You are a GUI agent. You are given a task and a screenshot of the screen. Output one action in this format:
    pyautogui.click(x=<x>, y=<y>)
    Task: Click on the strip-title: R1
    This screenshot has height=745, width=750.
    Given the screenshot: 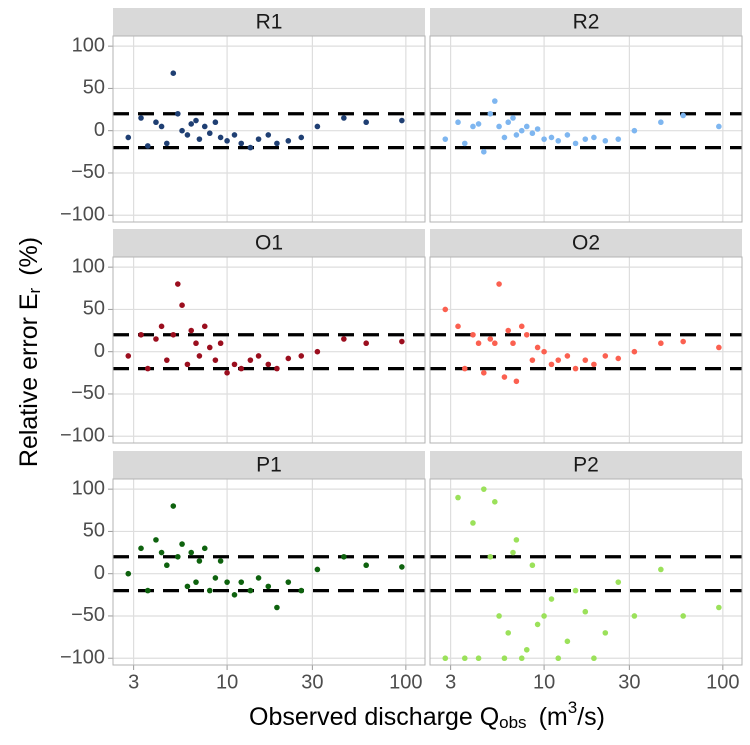 What is the action you would take?
    pyautogui.click(x=269, y=22)
    